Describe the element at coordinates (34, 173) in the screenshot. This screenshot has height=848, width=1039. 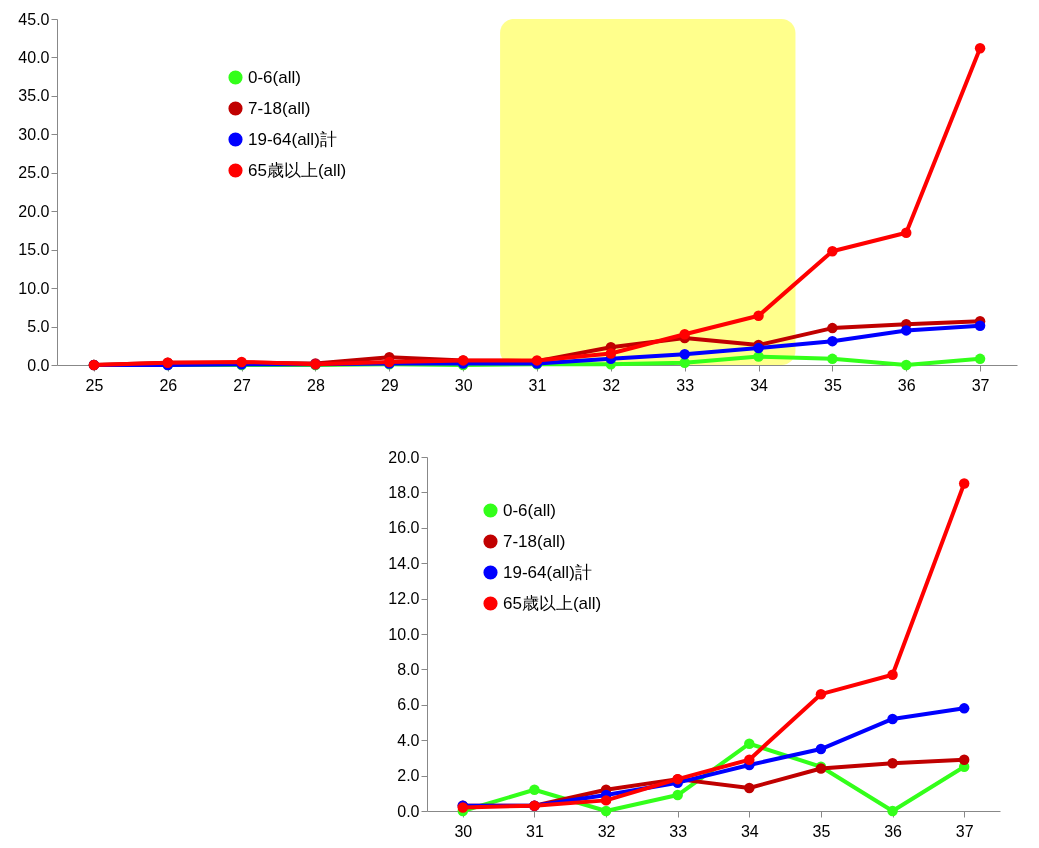
I see `y-tick-label: 25.0` at that location.